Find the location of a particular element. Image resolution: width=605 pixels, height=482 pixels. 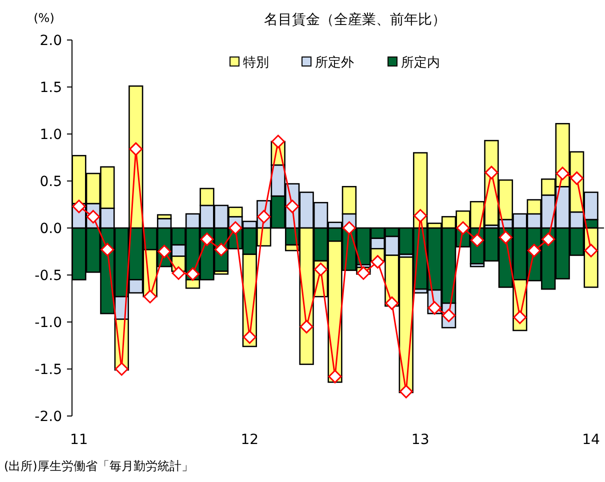

x-tick-label: 13 is located at coordinates (420, 440).